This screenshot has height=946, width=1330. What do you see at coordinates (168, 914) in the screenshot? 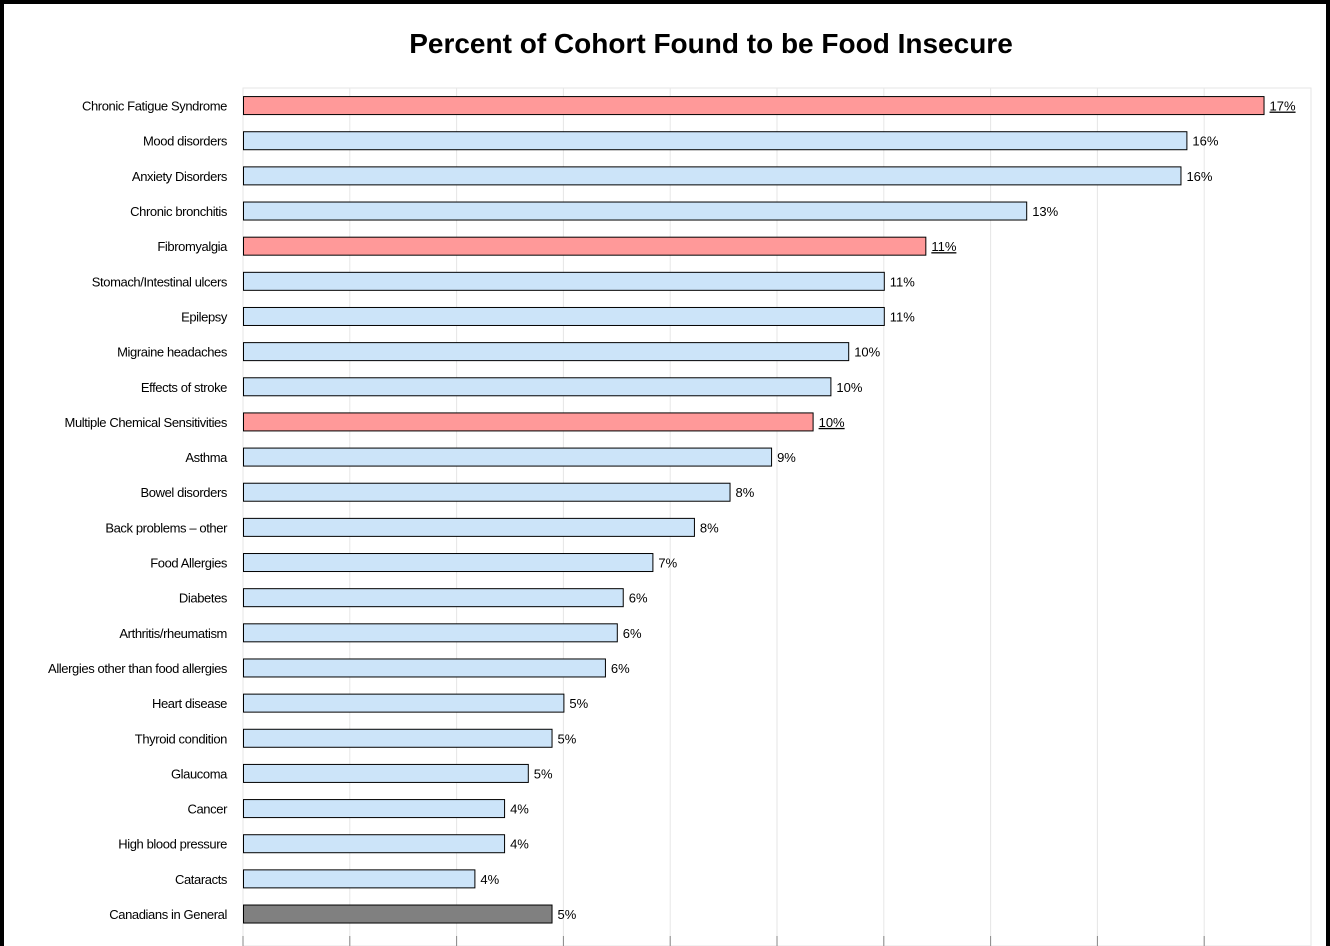
I see `category-label: Canadians in General` at bounding box center [168, 914].